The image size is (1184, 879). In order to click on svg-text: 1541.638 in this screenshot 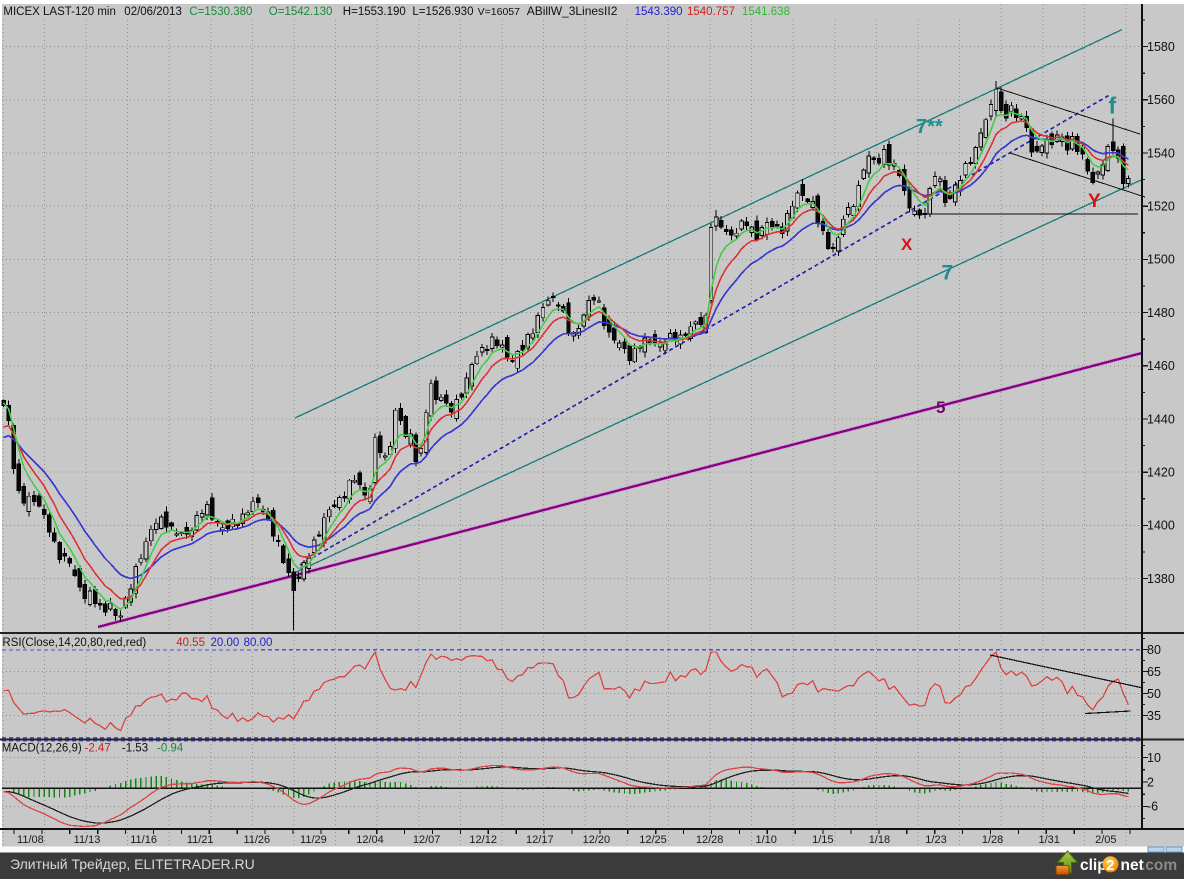, I will do `click(766, 12)`.